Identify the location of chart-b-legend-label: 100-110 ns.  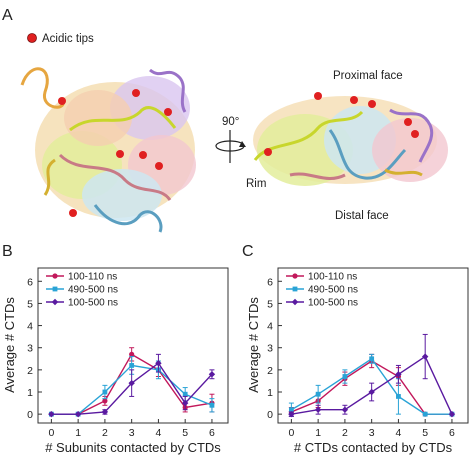
(92, 277).